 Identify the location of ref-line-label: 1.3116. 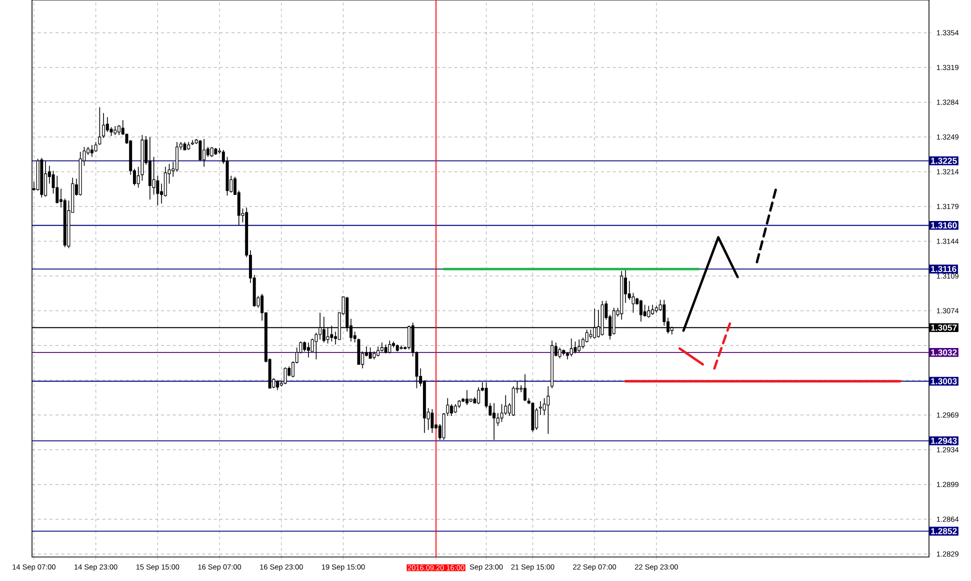
(943, 269).